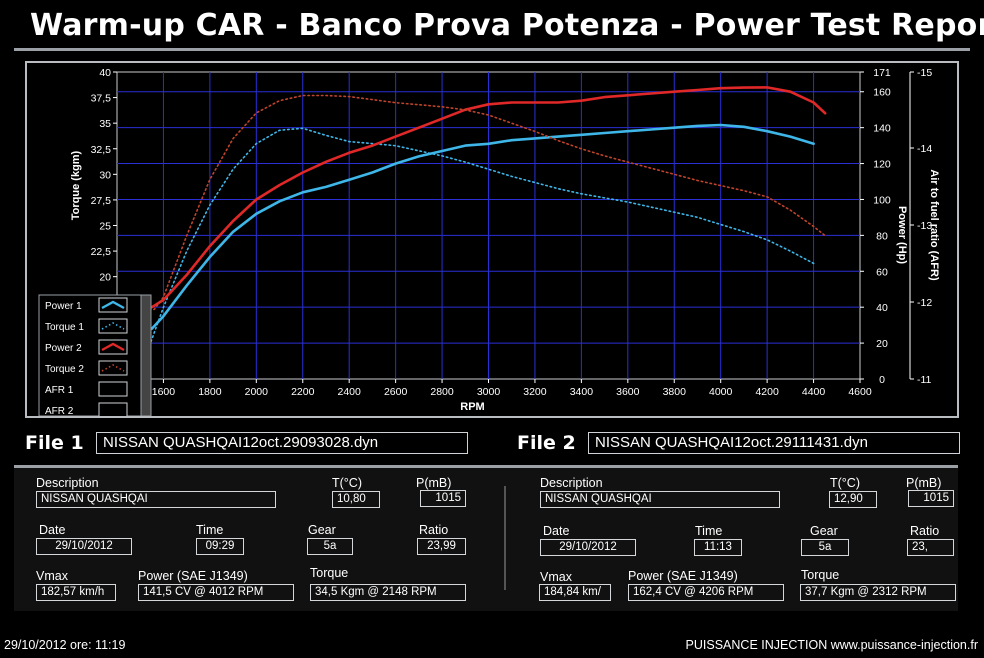 This screenshot has width=984, height=658. I want to click on footer-datetime: 29/10/2012 ore: 11:19, so click(65, 645).